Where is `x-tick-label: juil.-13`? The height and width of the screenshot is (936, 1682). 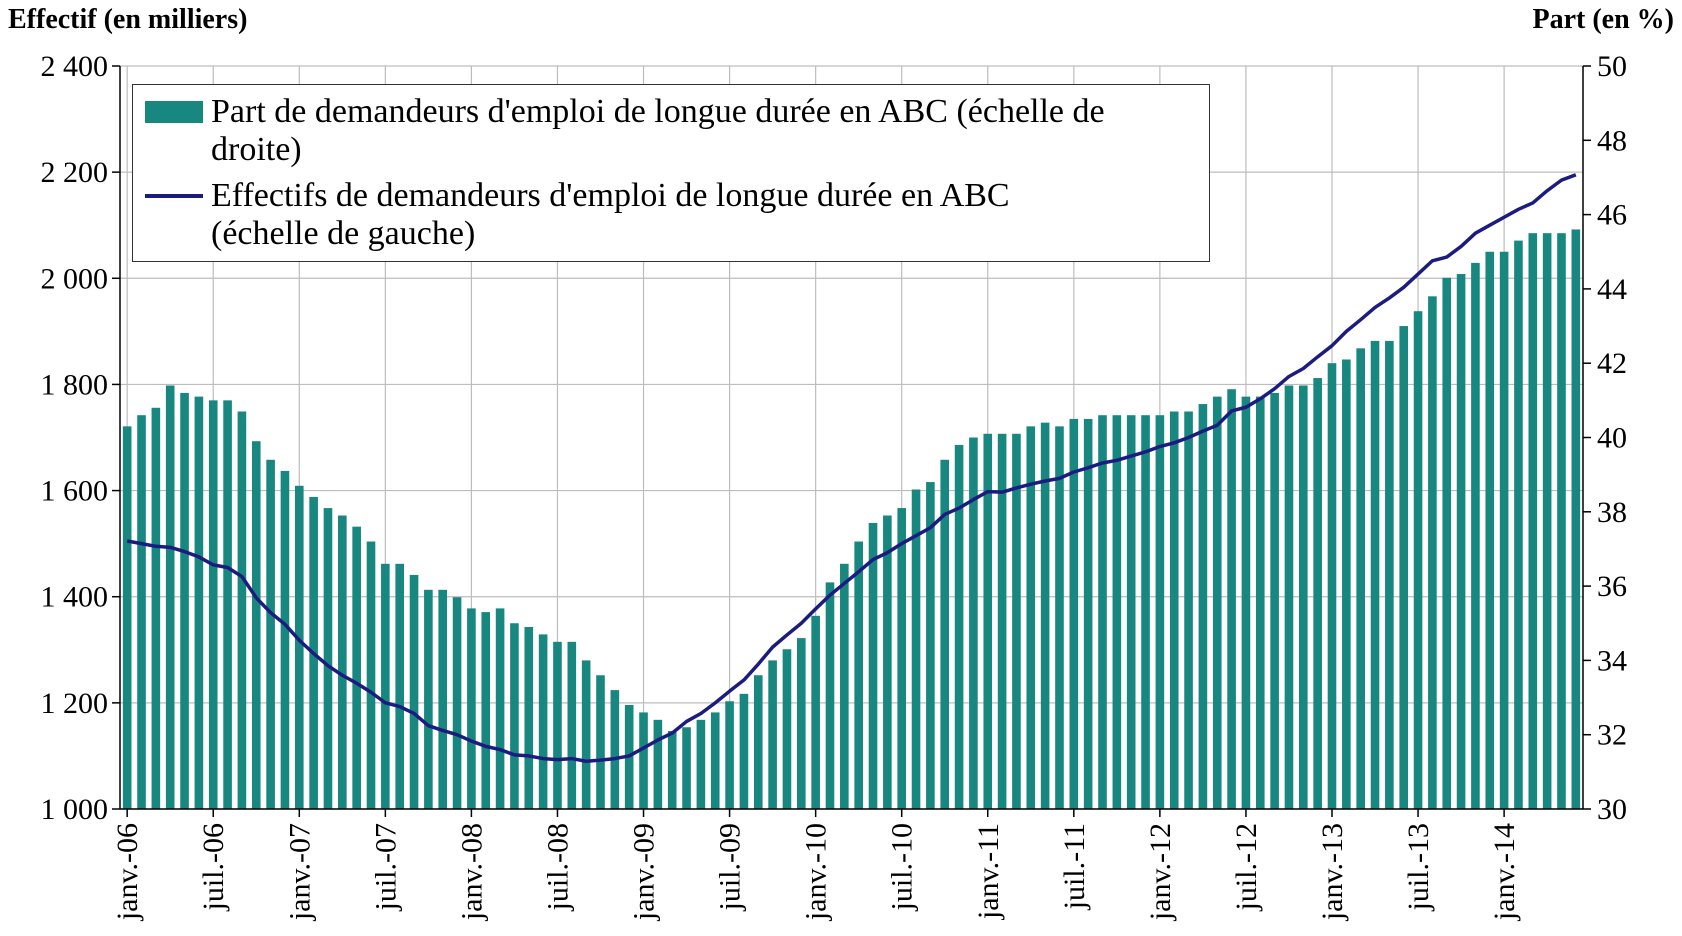 x-tick-label: juil.-13 is located at coordinates (1418, 867).